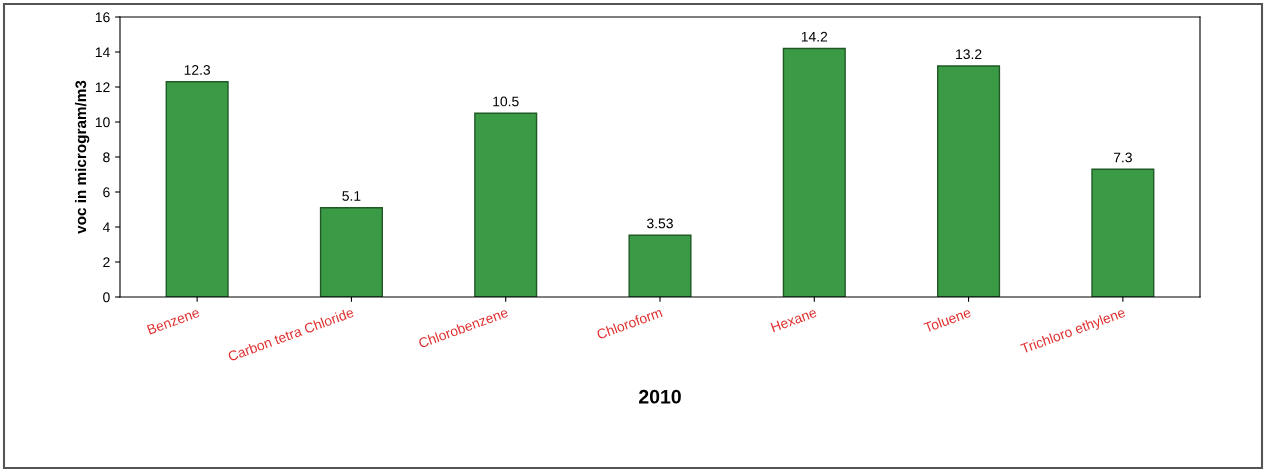  What do you see at coordinates (814, 36) in the screenshot?
I see `data-label: 14.2` at bounding box center [814, 36].